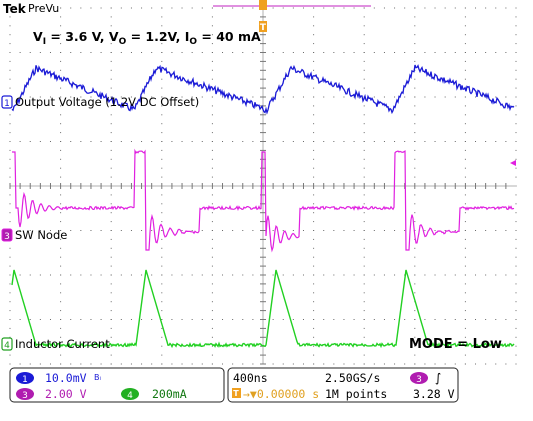 The height and width of the screenshot is (421, 533). Describe the element at coordinates (169, 394) in the screenshot. I see `ch4-scale: 200mA` at that location.